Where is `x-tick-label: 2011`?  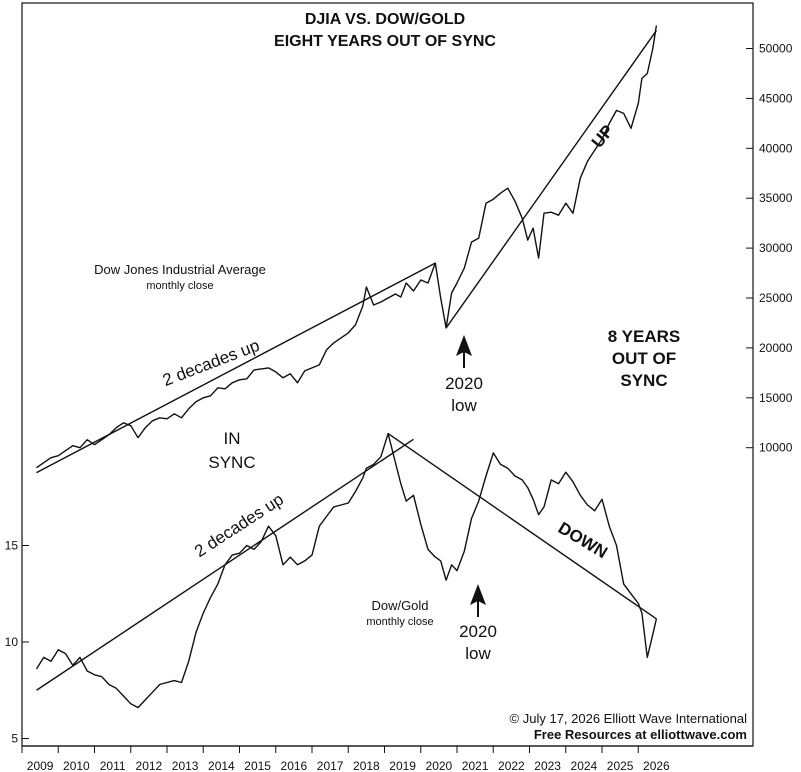
x-tick-label: 2011 is located at coordinates (113, 765).